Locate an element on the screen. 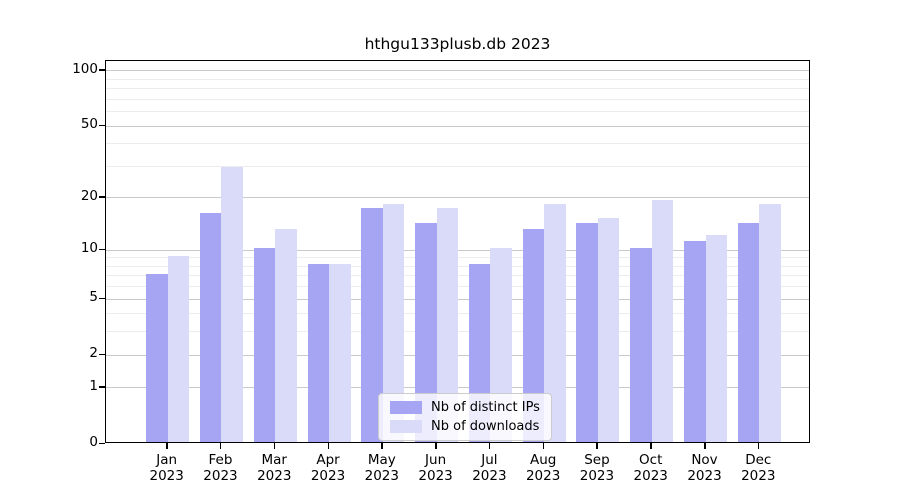 The width and height of the screenshot is (900, 500). y-tick-label-1: 1 is located at coordinates (93, 385).